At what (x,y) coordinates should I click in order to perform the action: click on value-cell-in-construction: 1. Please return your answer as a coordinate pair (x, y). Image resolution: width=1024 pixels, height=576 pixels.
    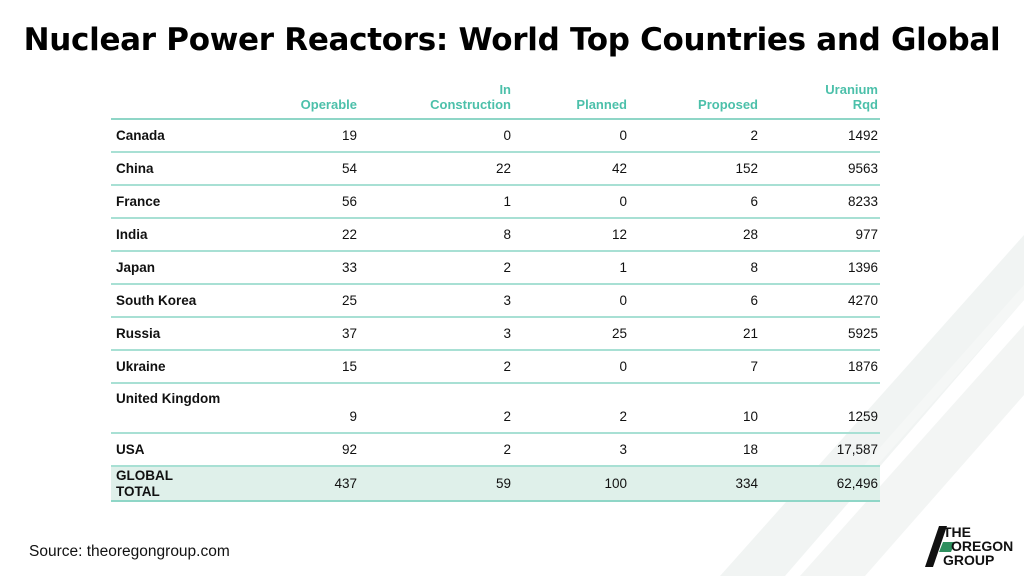
    Looking at the image, I should click on (507, 201).